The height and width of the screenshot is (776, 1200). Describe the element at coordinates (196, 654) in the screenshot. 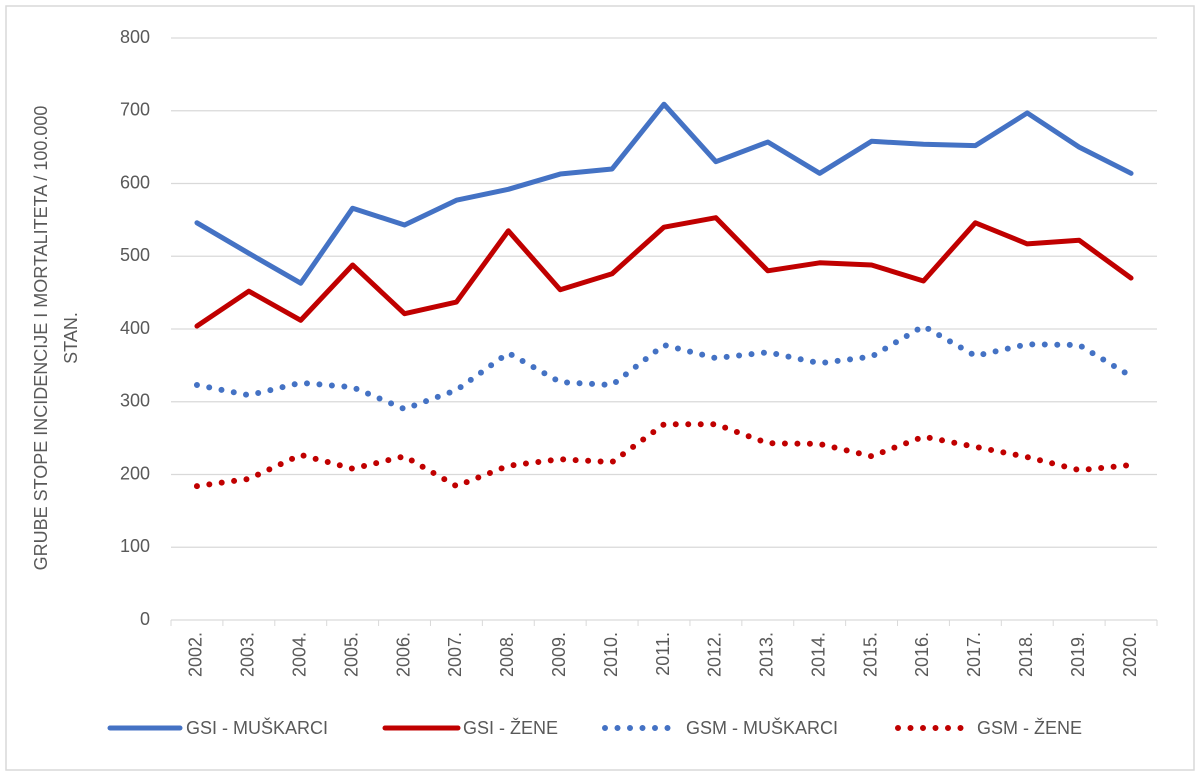

I see `x-tick-label: 2002.` at that location.